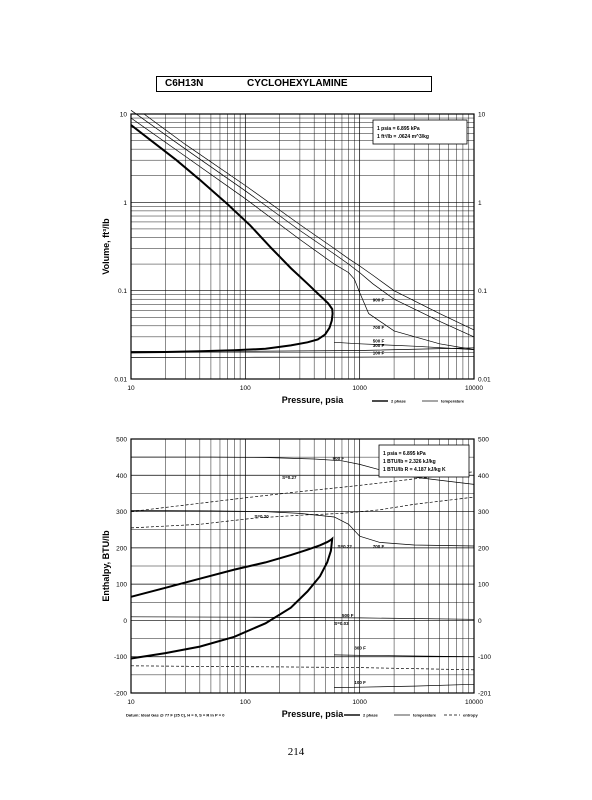  I want to click on y-tick-label-right: -100, so click(484, 657).